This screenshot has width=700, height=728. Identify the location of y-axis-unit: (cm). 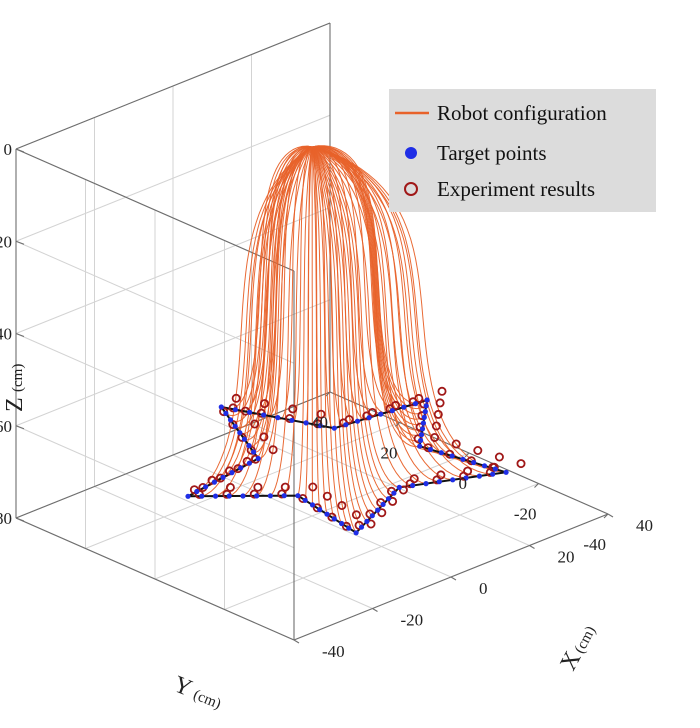
(207, 699).